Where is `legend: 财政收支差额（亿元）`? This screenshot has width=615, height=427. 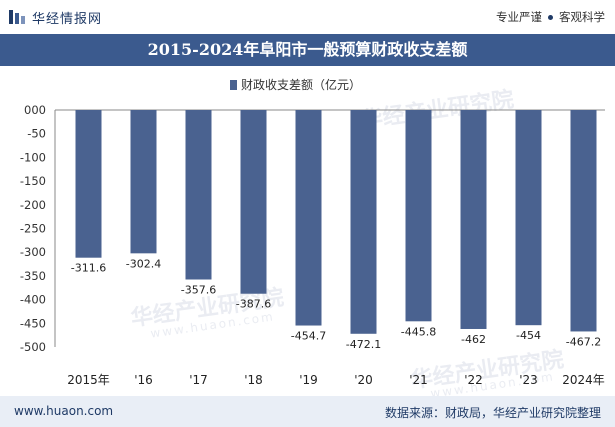 legend: 财政收支差额（亿元） is located at coordinates (295, 84).